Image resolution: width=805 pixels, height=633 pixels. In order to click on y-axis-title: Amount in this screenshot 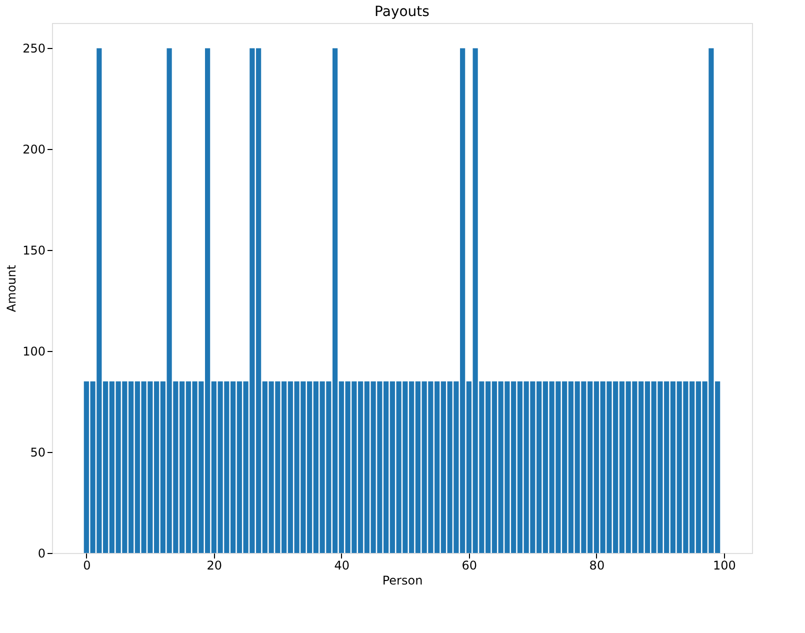, I will do `click(11, 288)`.